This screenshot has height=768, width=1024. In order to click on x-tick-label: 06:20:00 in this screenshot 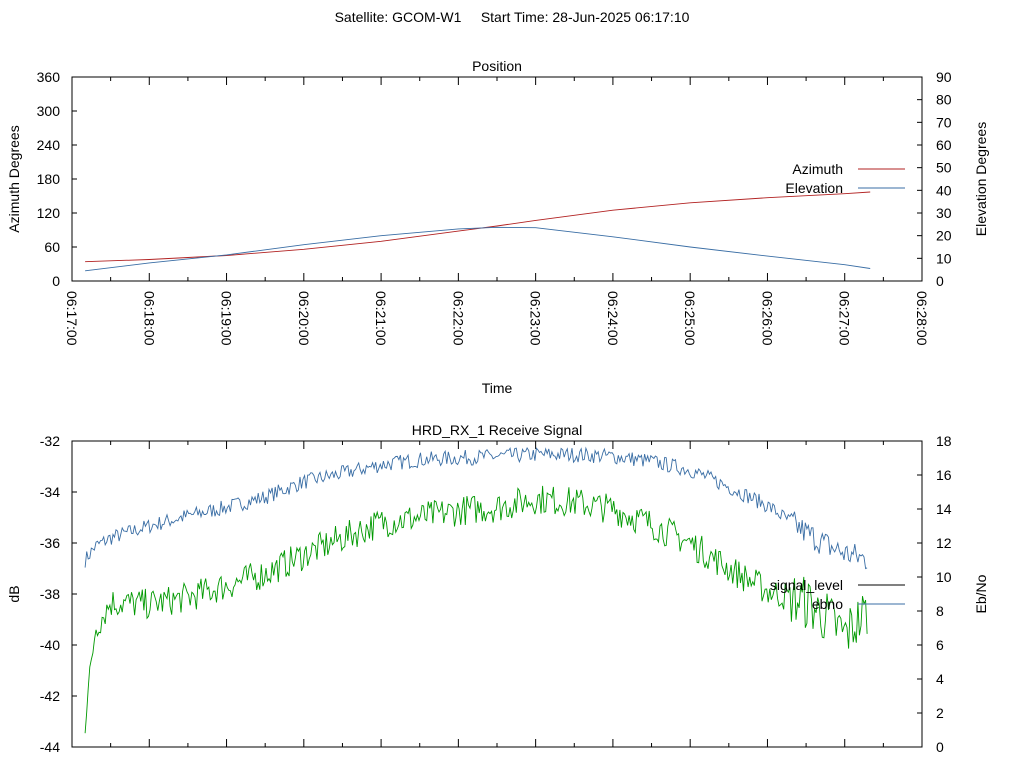, I will do `click(304, 318)`.